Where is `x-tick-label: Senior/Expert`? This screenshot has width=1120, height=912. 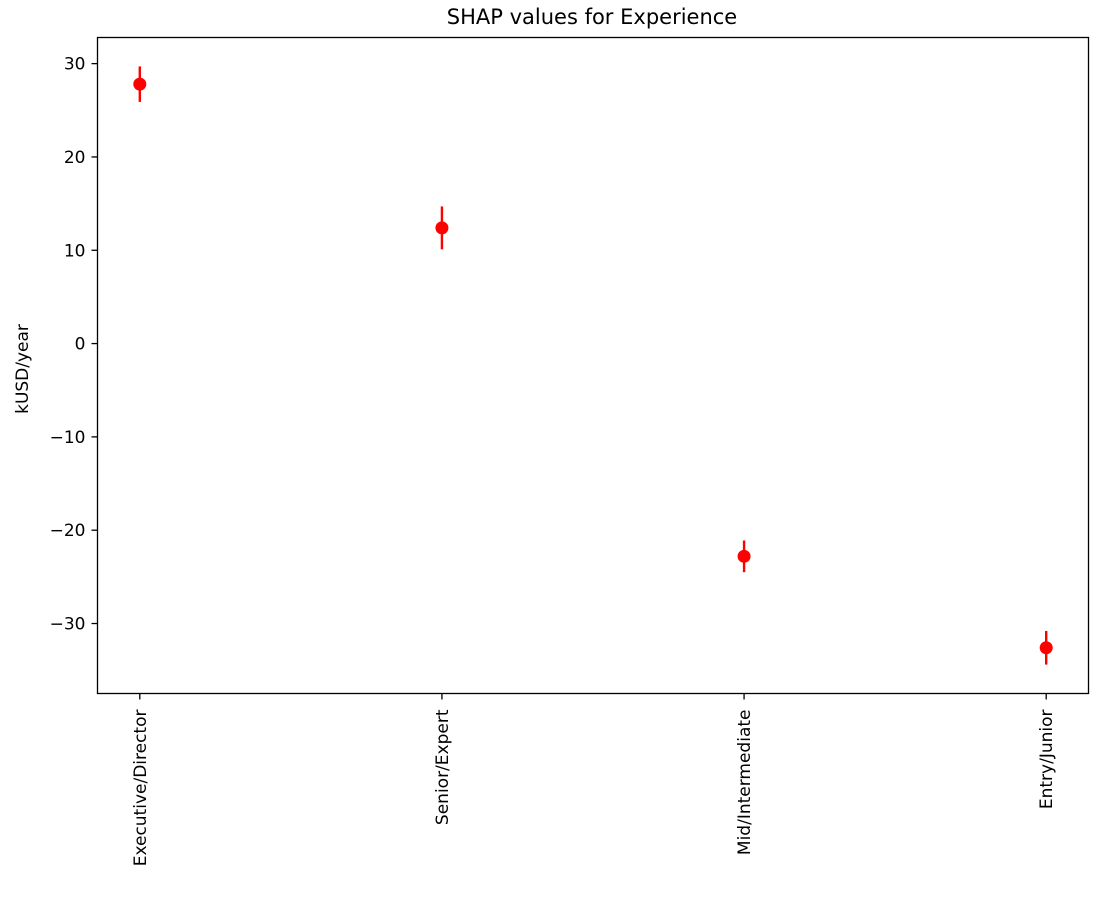 x-tick-label: Senior/Expert is located at coordinates (443, 767).